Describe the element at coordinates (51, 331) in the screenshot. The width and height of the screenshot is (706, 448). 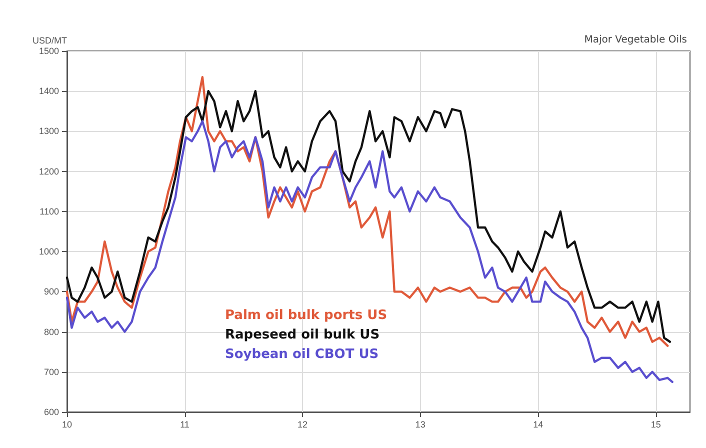
I see `y-tick-label: 800` at that location.